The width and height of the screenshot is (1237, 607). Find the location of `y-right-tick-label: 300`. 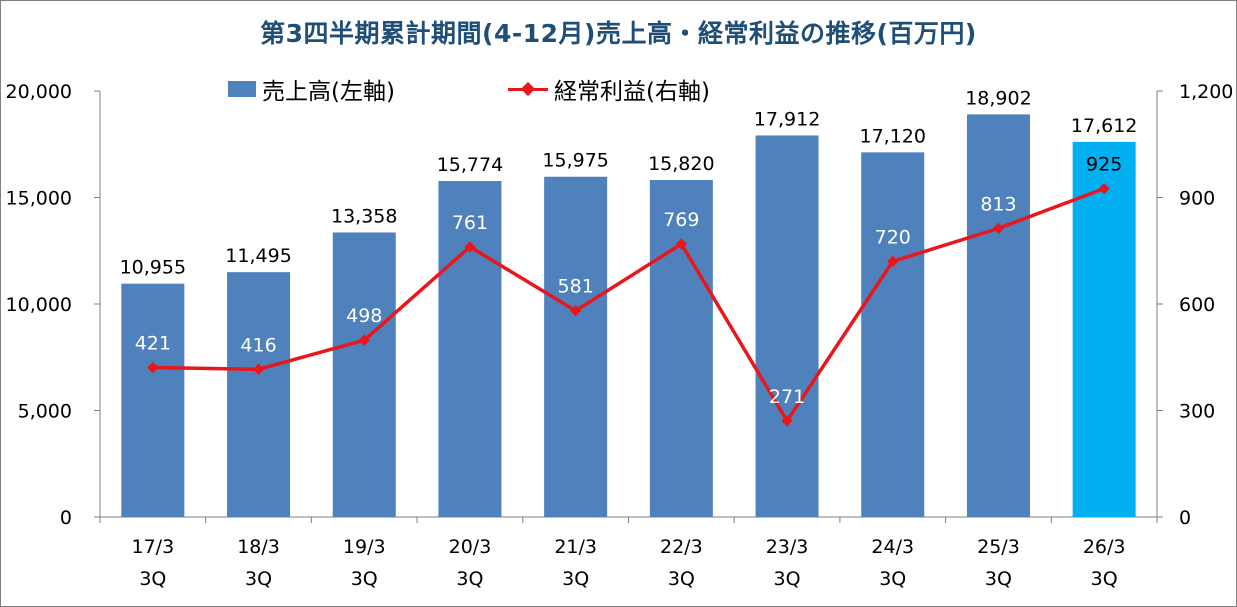

y-right-tick-label: 300 is located at coordinates (1197, 412).